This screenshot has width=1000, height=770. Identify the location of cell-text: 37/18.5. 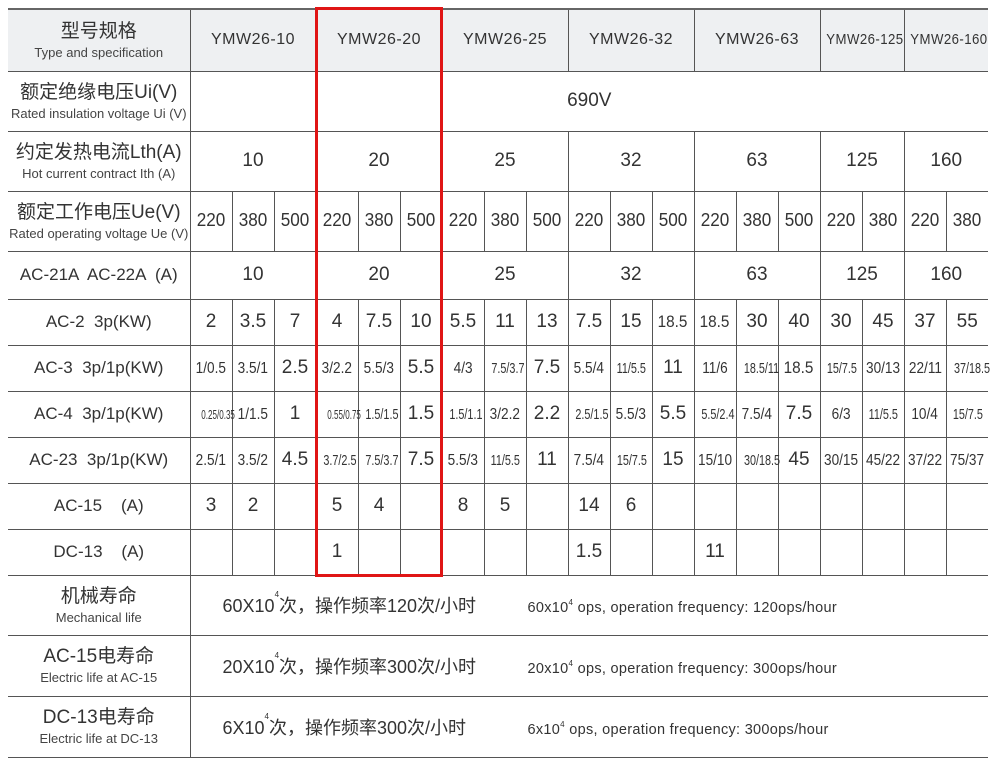
(971, 368).